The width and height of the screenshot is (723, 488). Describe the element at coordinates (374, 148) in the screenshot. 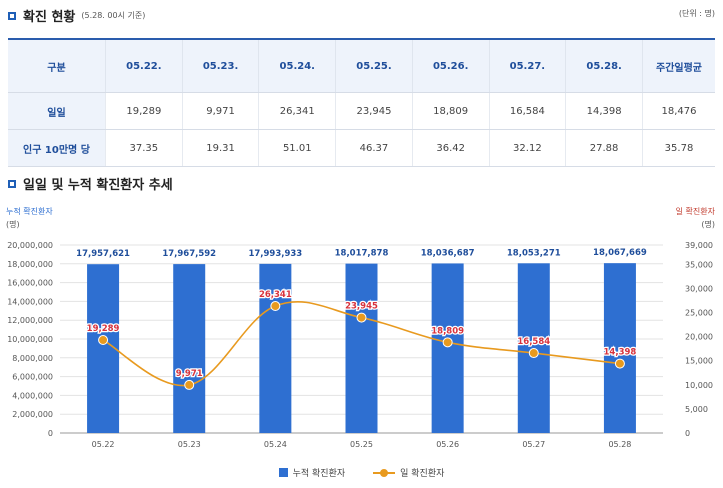

I see `table-cell: 46.37` at that location.